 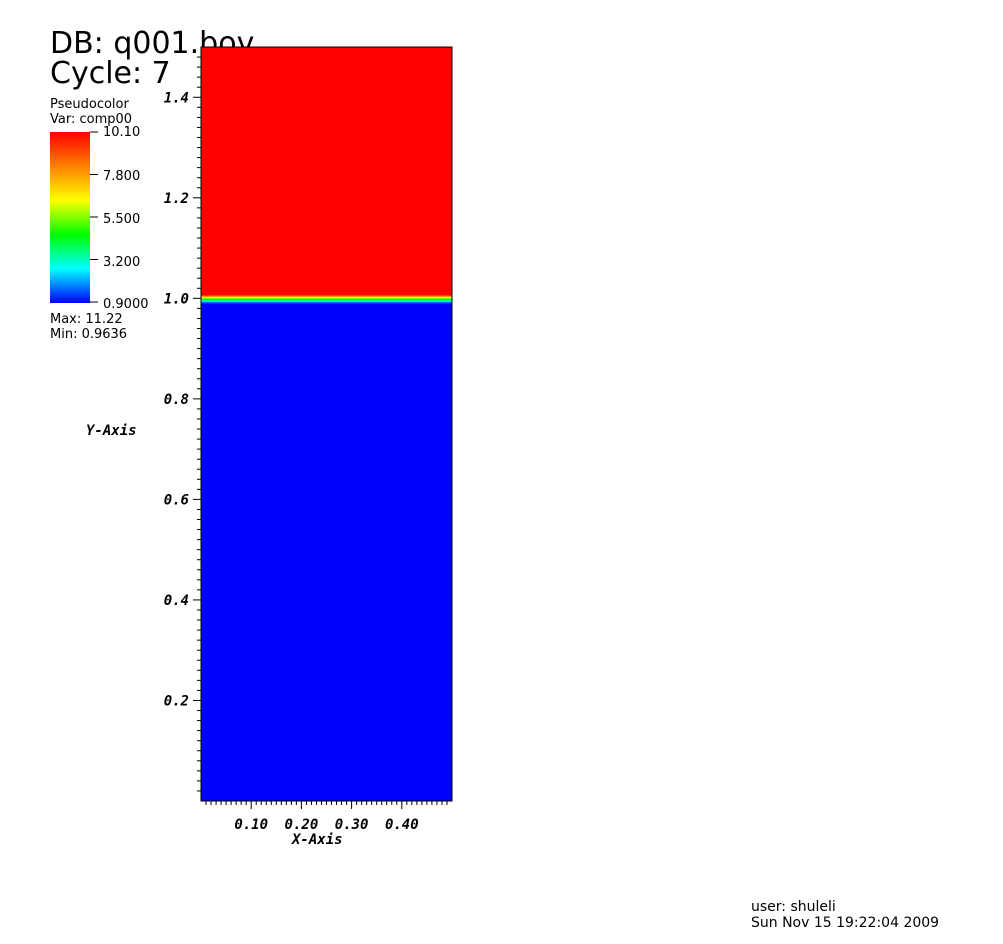 I want to click on cycle-label: Cycle: 7, so click(x=110, y=73).